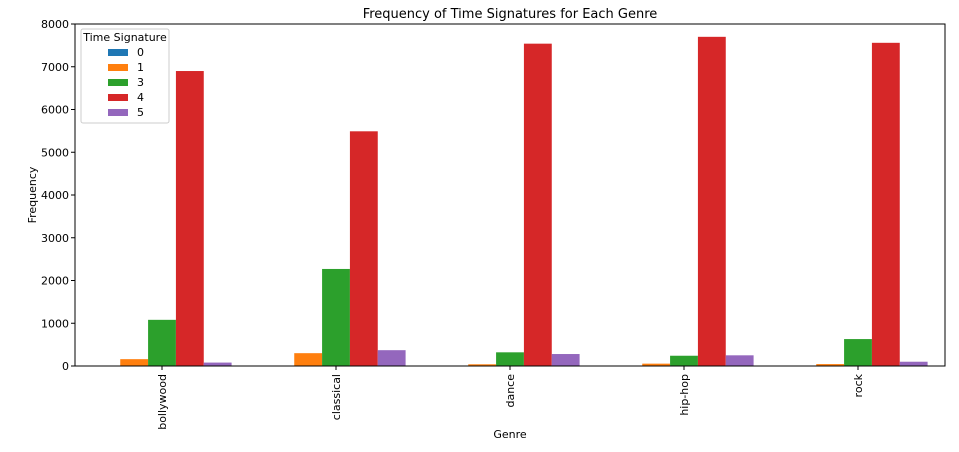 The image size is (959, 452). Describe the element at coordinates (55, 195) in the screenshot. I see `y-tick-label: 4000` at that location.